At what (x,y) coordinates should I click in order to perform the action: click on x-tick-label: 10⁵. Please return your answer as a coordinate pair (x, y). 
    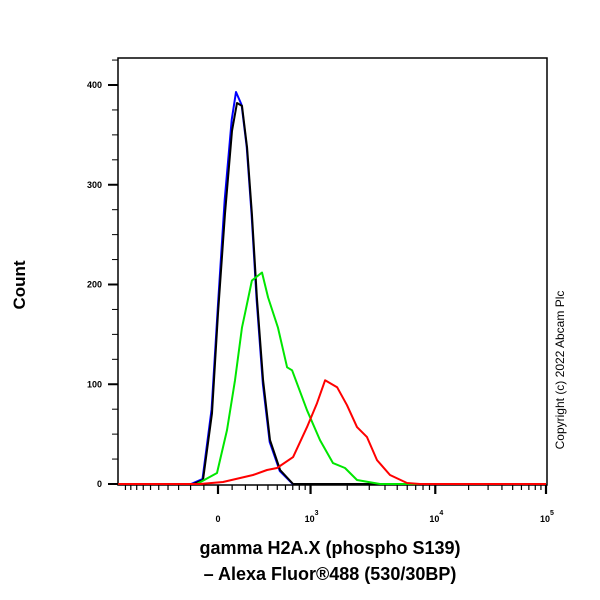
    Looking at the image, I should click on (547, 517).